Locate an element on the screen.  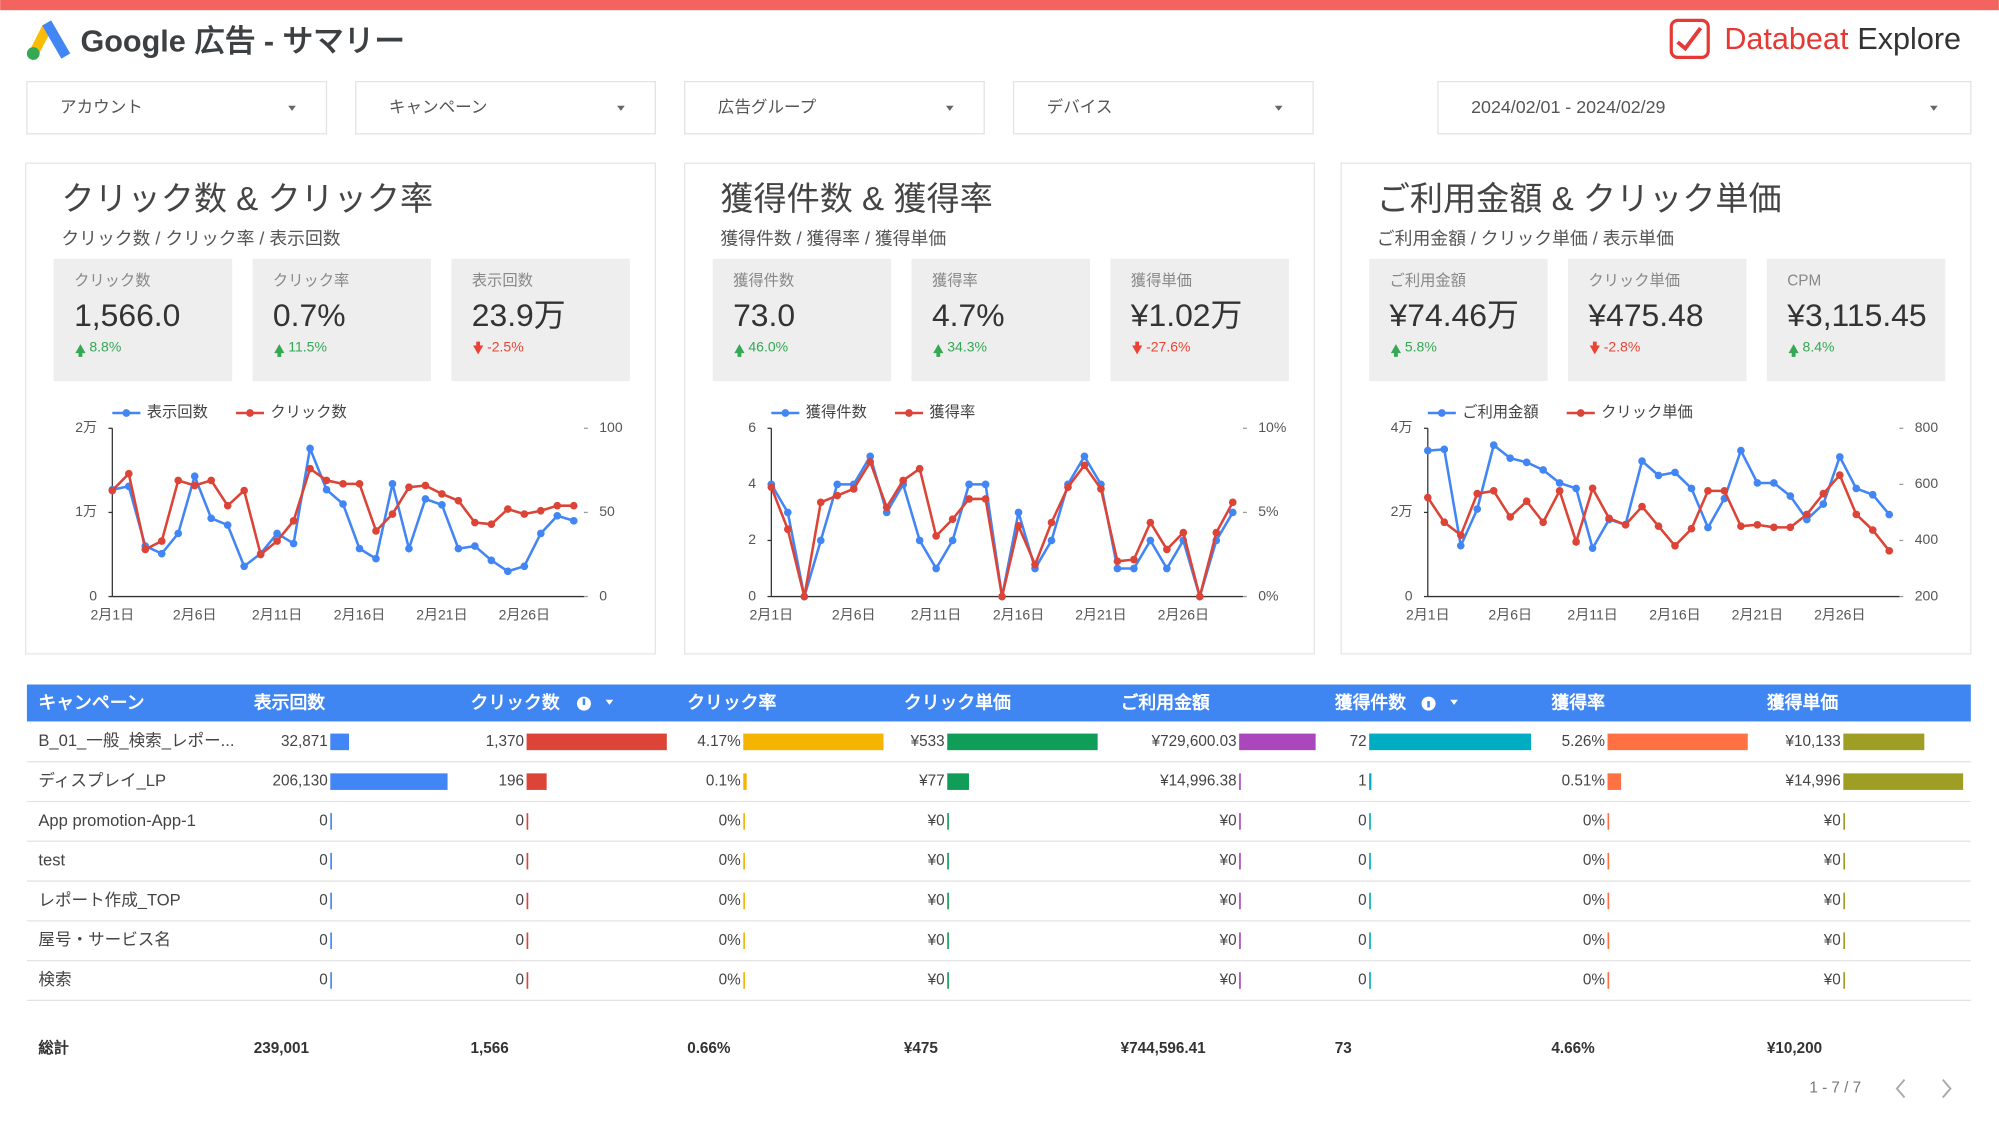
totals-value: 4.66% is located at coordinates (1573, 1048).